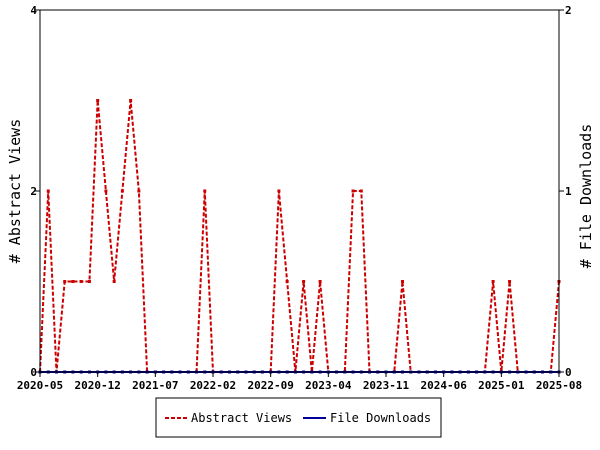 The image size is (600, 450). What do you see at coordinates (501, 385) in the screenshot?
I see `x-tick-label: 2025-01` at bounding box center [501, 385].